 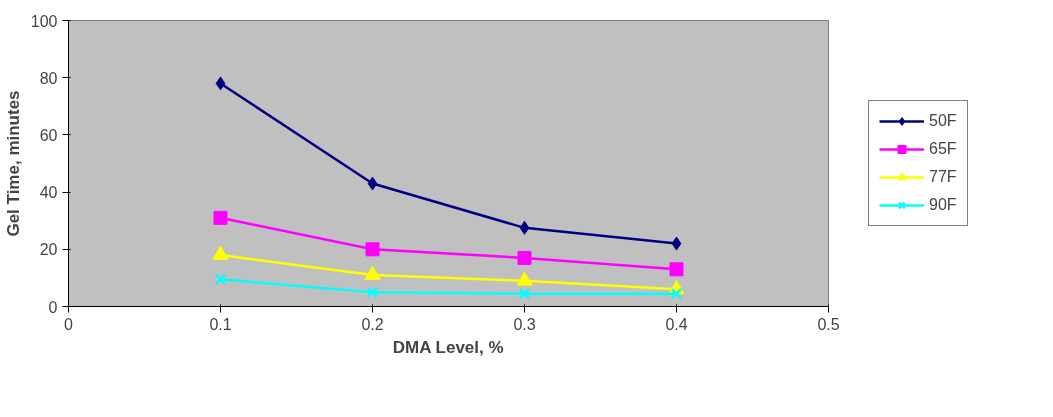 I want to click on legend-label: 50F, so click(x=943, y=121).